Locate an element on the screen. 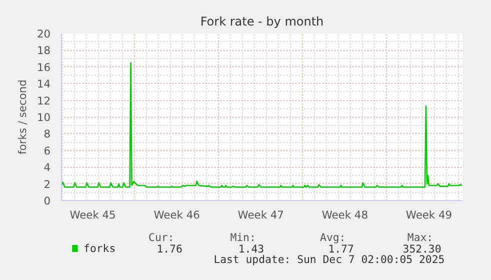 The height and width of the screenshot is (280, 491). text: Max: is located at coordinates (420, 237).